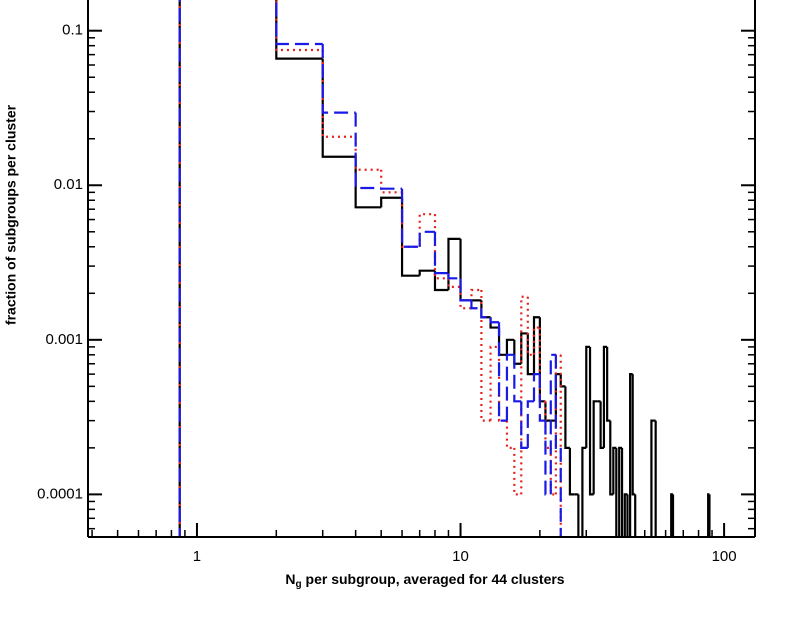 The width and height of the screenshot is (797, 622). What do you see at coordinates (197, 556) in the screenshot?
I see `x-tick-label: 1` at bounding box center [197, 556].